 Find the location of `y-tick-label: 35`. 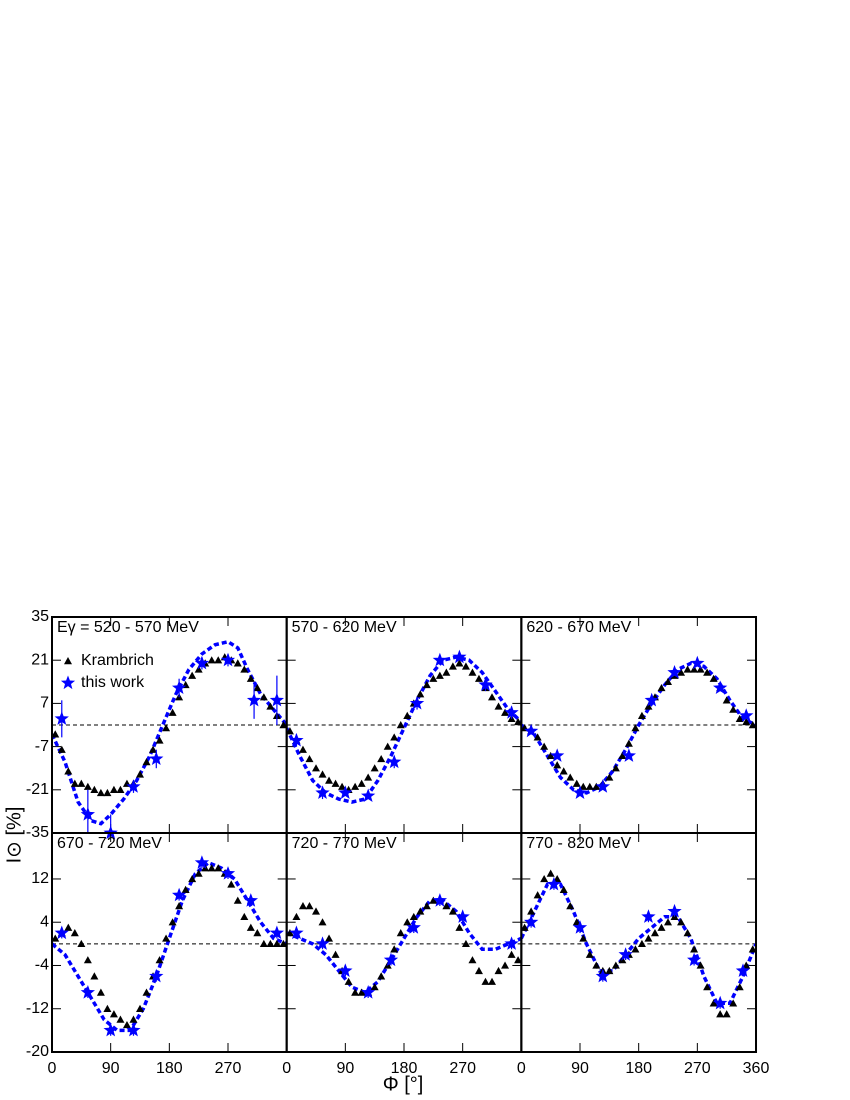

y-tick-label: 35 is located at coordinates (40, 616).